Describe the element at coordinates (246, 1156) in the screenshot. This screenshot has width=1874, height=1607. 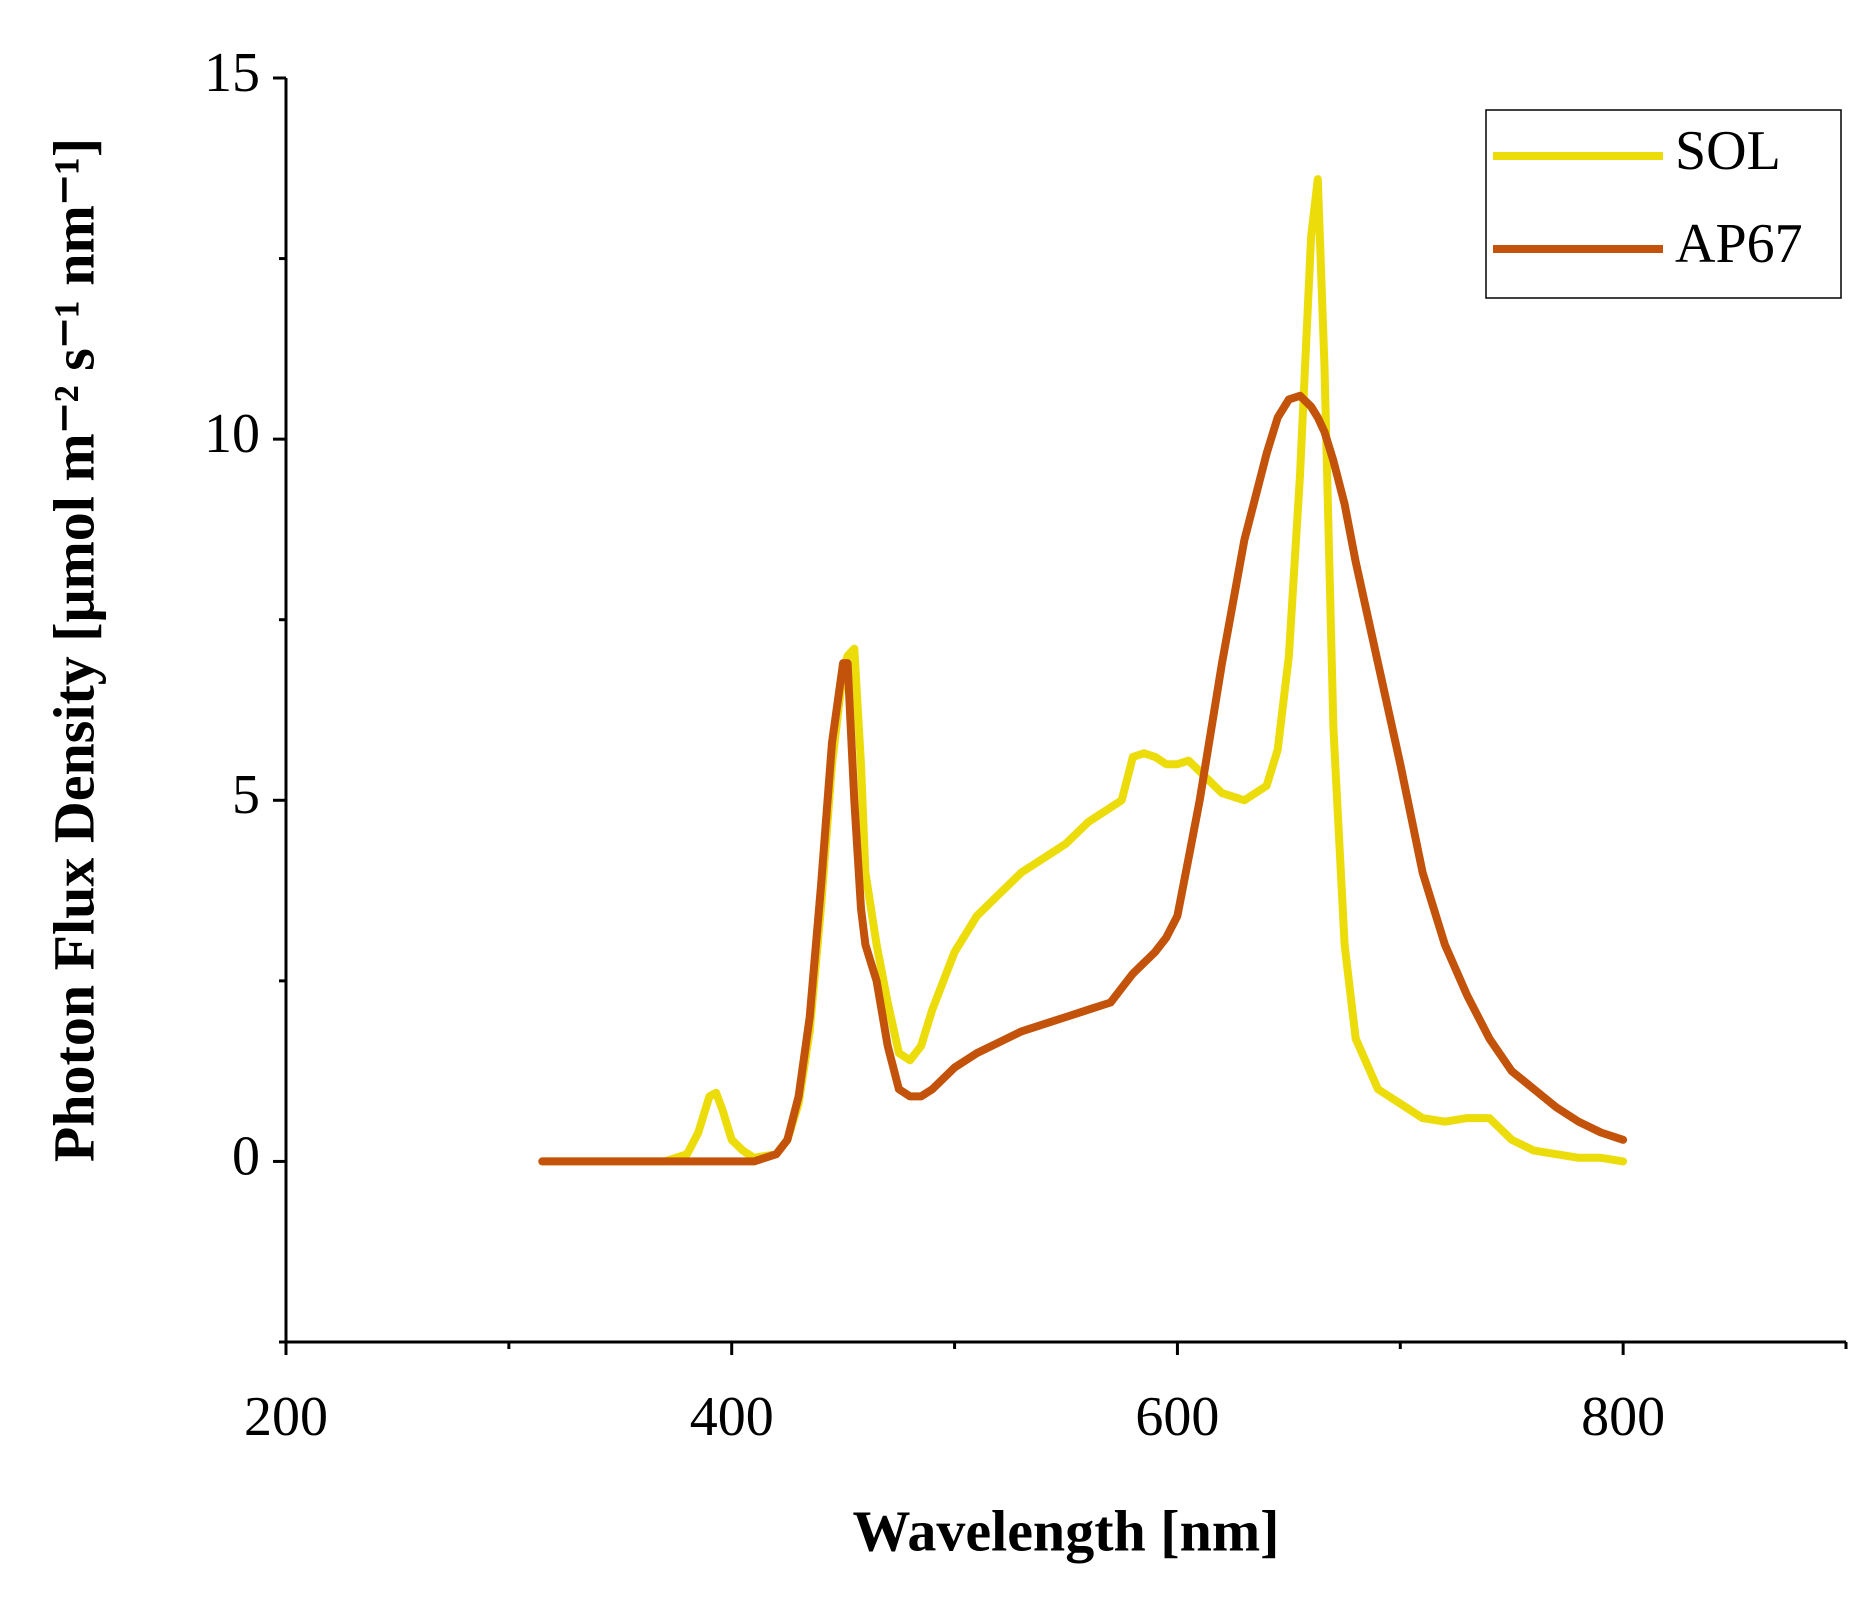
I see `y-tick-label: 0` at that location.